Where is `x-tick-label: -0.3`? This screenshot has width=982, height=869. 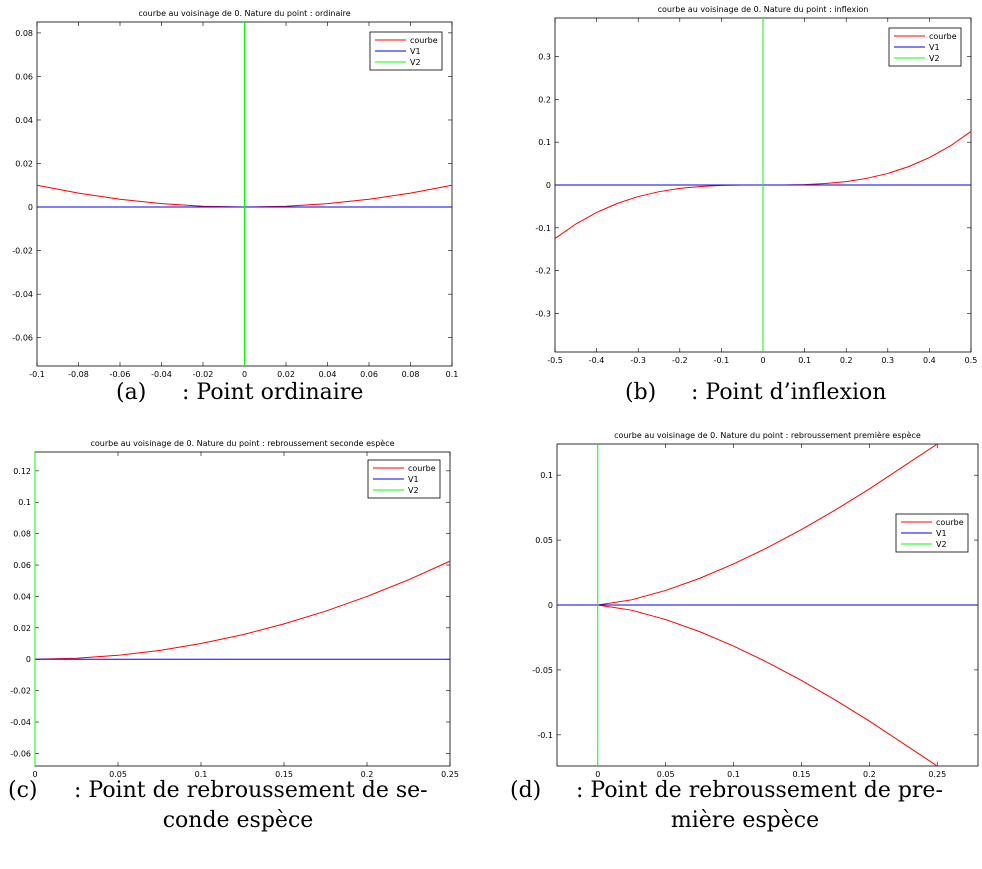
x-tick-label: -0.3 is located at coordinates (638, 360).